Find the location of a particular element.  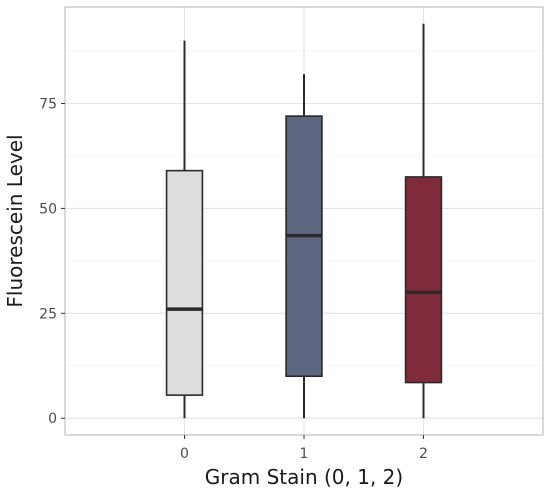

y-tick-label: 0 is located at coordinates (52, 419).